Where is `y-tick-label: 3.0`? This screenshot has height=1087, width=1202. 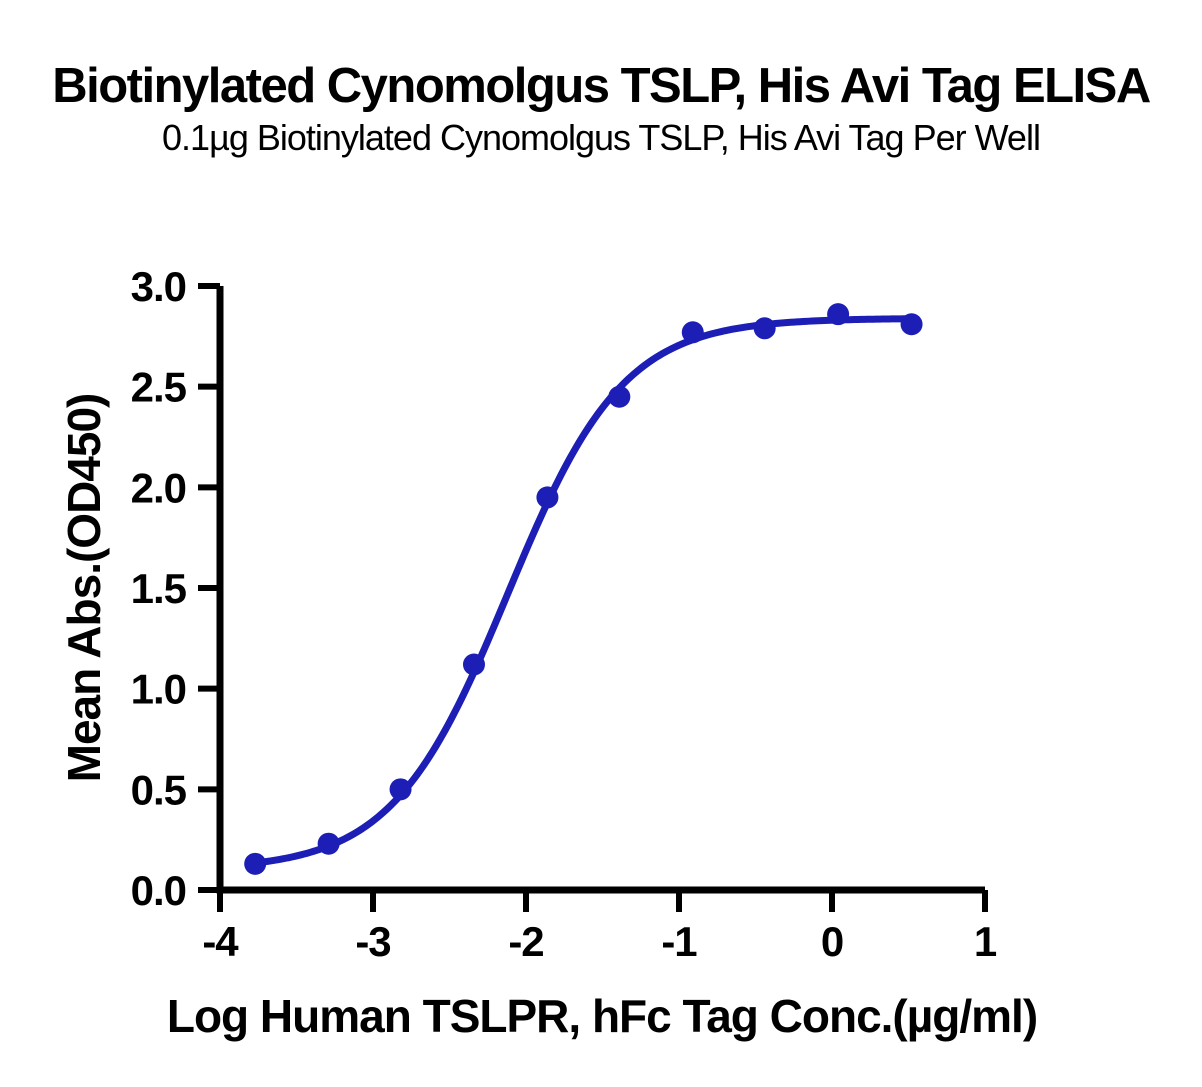 y-tick-label: 3.0 is located at coordinates (158, 286).